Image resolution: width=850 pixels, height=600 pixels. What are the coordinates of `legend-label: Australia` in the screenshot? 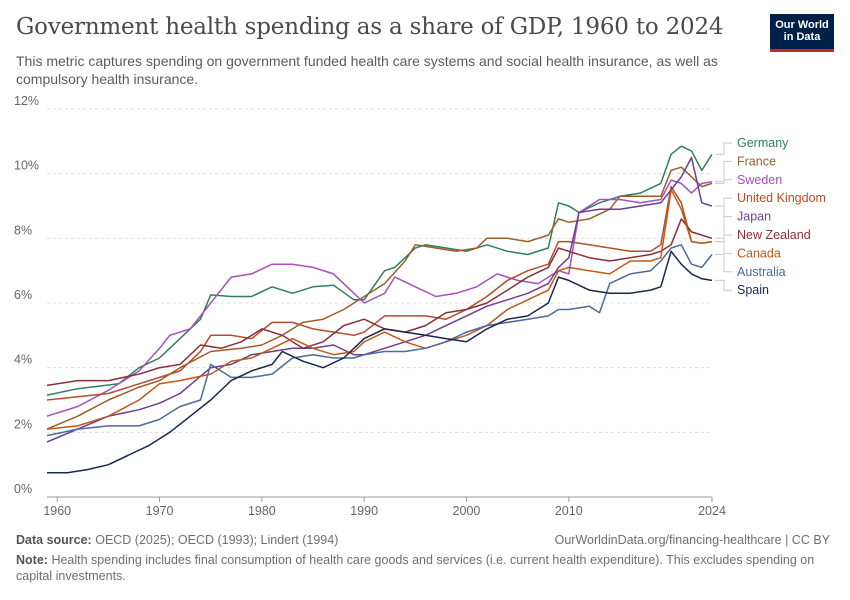 It's located at (761, 272).